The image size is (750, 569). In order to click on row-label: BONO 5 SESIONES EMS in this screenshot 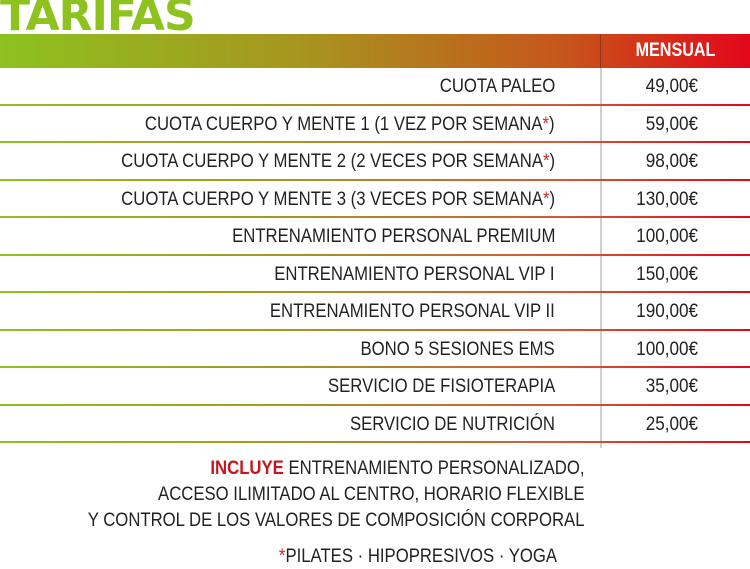, I will do `click(457, 349)`.